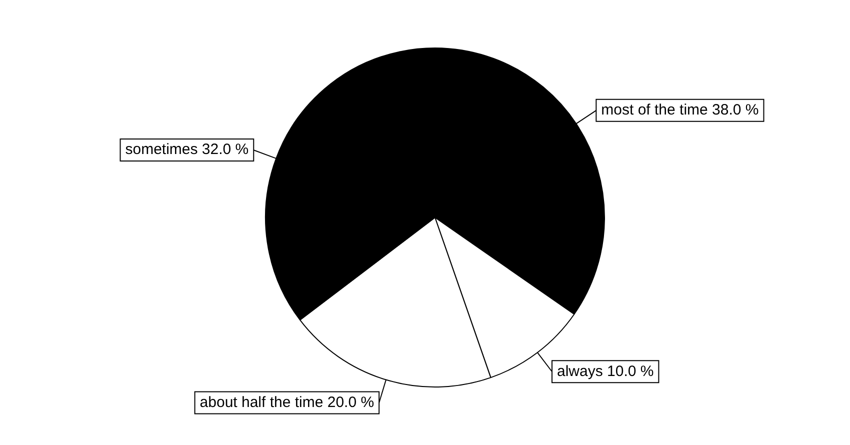 This screenshot has height=445, width=850. I want to click on slice-label: always 10.0 %, so click(605, 371).